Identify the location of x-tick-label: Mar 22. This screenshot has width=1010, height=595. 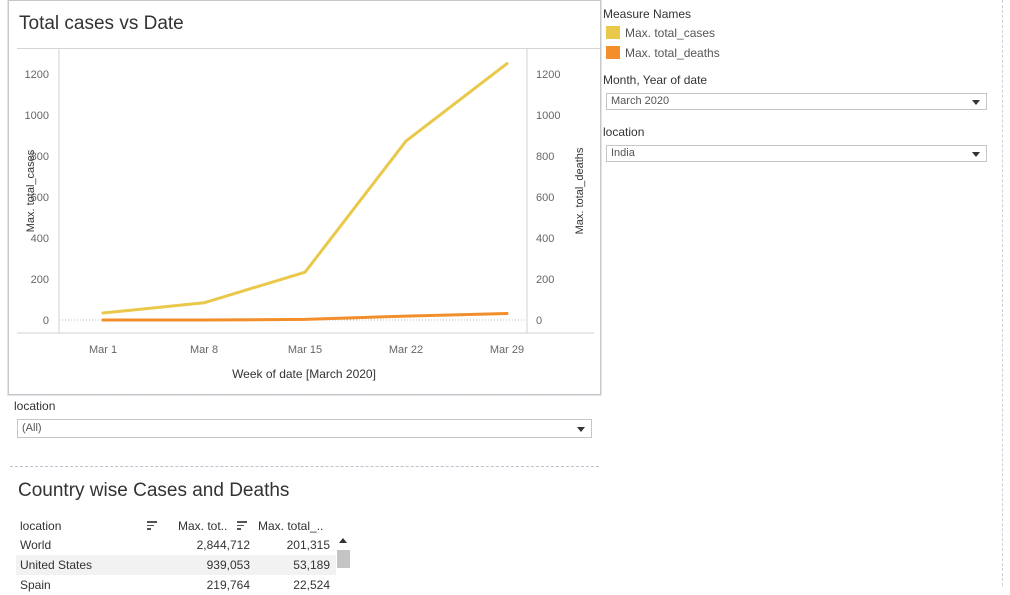
(406, 350).